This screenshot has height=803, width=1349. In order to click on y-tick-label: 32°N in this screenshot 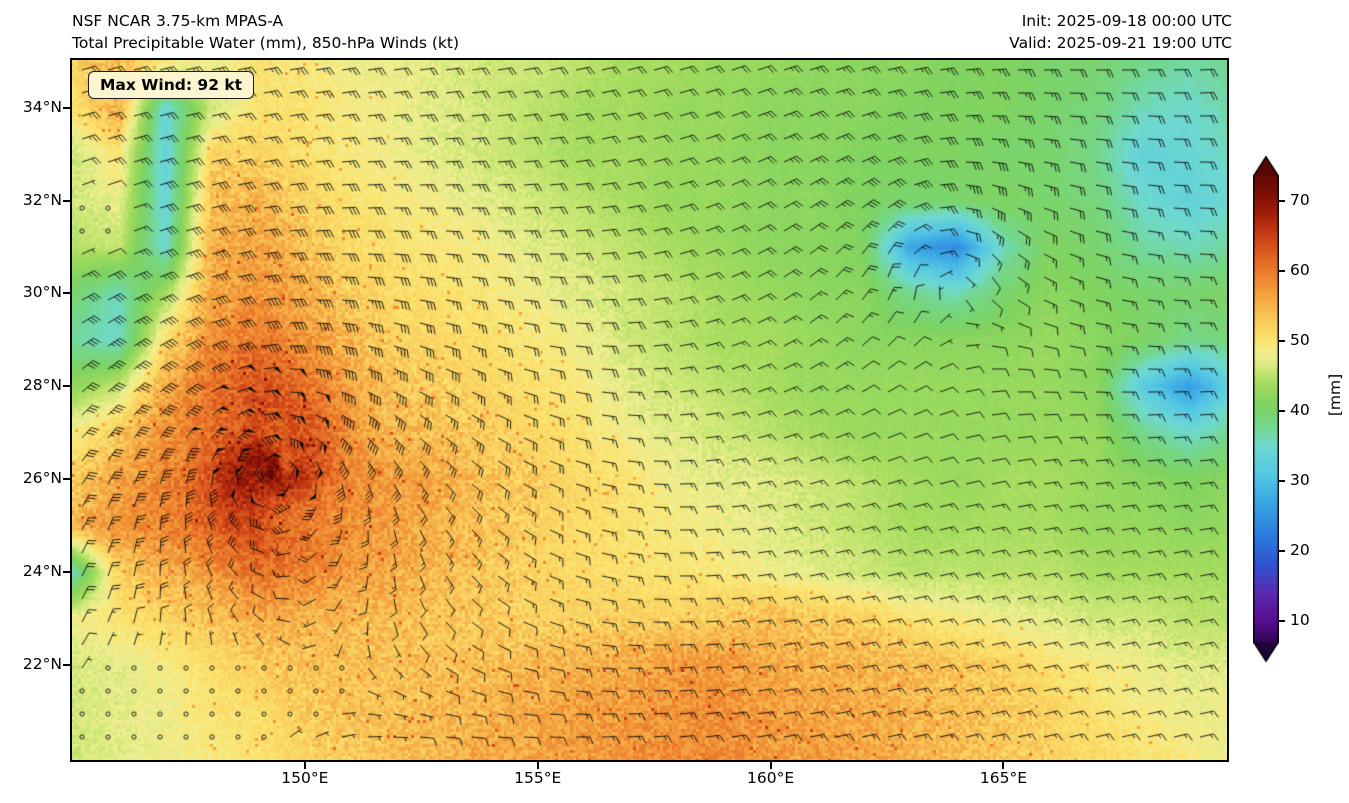, I will do `click(42, 199)`.